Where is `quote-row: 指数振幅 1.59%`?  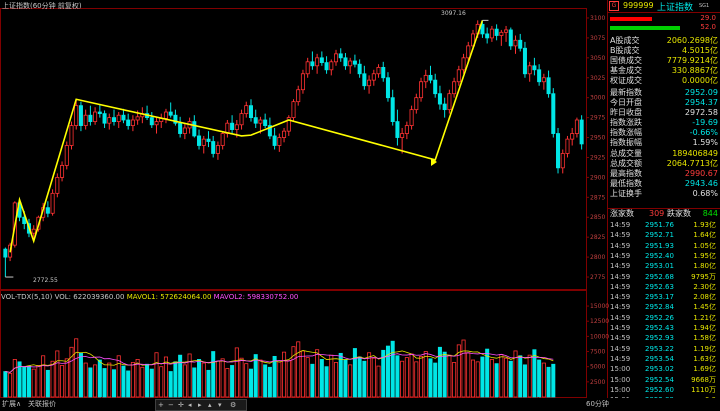
quote-row: 指数振幅 1.59% is located at coordinates (663, 143).